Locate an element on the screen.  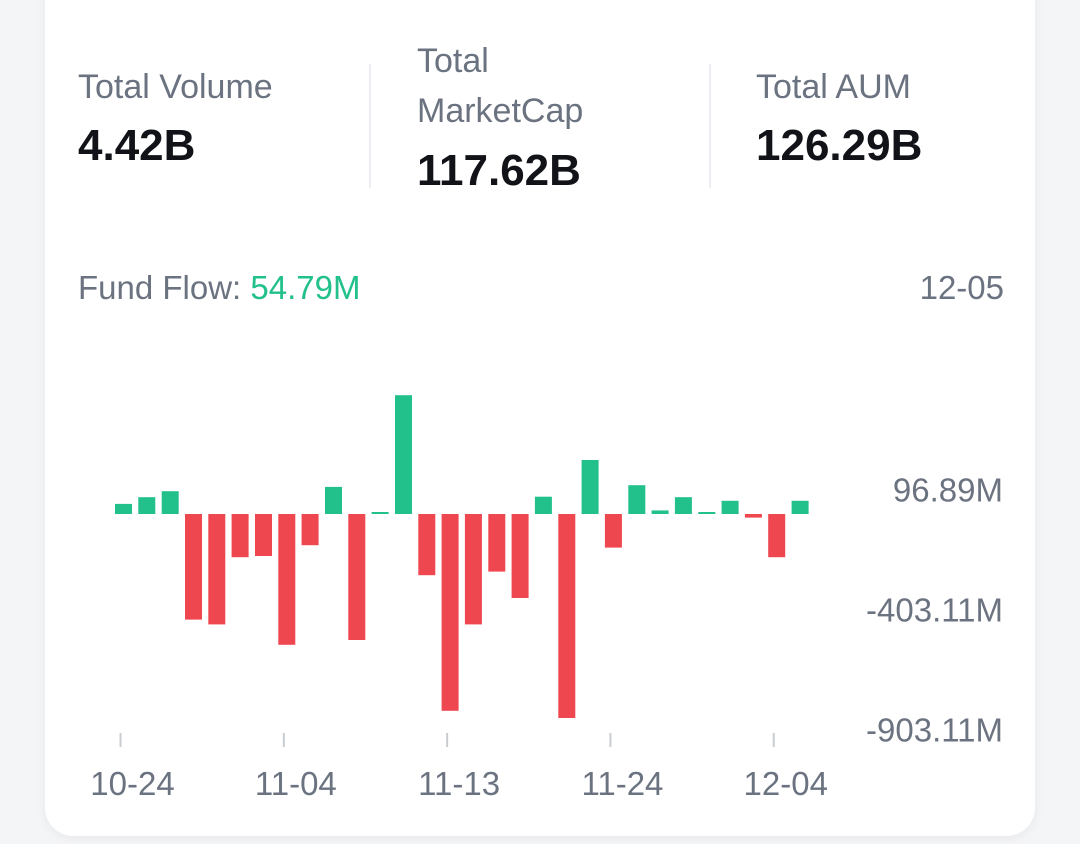
x-tick-label: 12-04 is located at coordinates (786, 783).